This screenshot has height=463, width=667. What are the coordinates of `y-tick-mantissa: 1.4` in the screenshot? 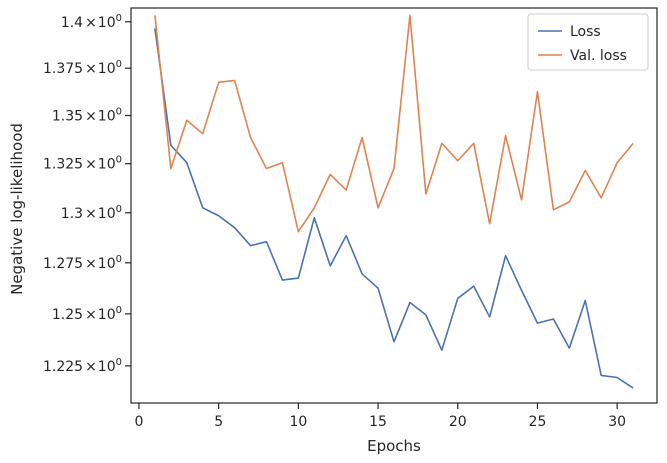 It's located at (72, 23).